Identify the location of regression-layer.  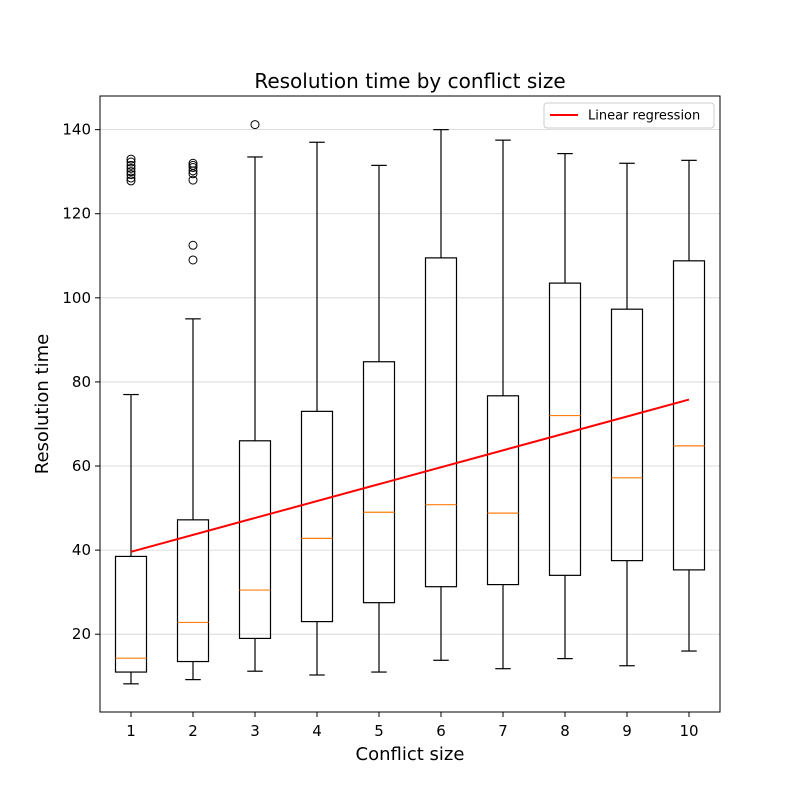
(410, 475).